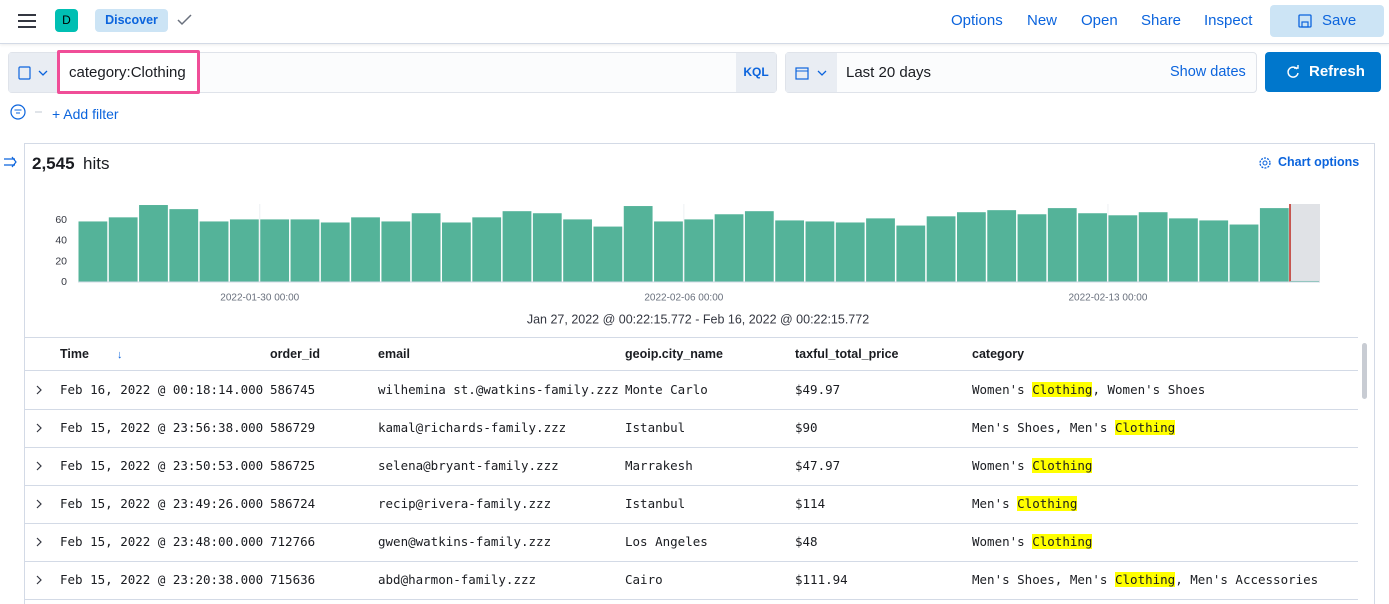  Describe the element at coordinates (66, 20) in the screenshot. I see `app-badge: D` at that location.